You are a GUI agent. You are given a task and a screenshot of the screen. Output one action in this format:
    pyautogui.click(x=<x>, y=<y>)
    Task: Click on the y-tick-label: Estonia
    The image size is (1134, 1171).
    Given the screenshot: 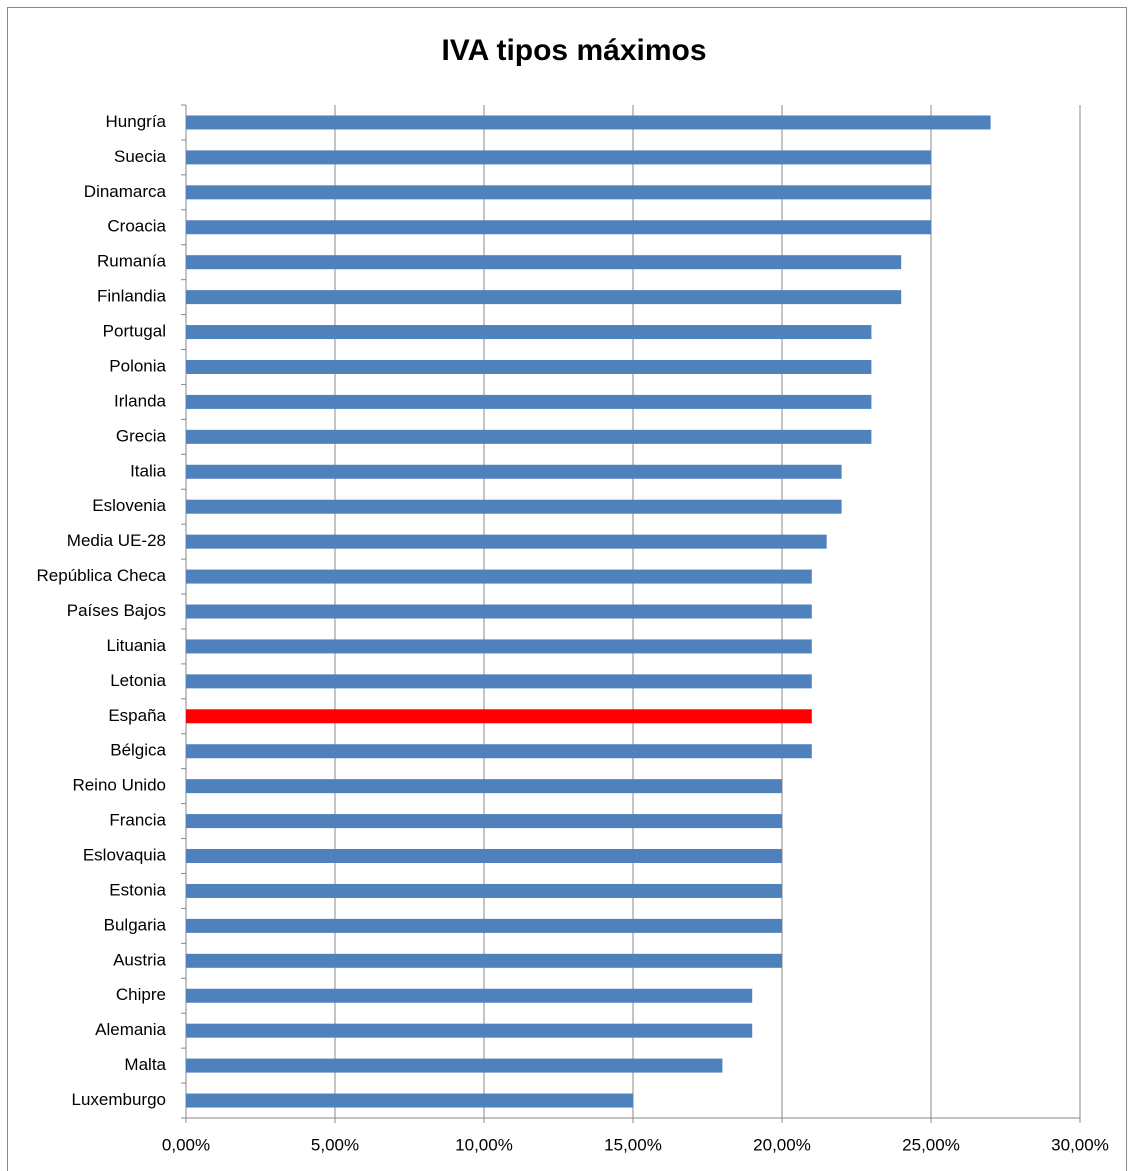 What is the action you would take?
    pyautogui.click(x=137, y=889)
    